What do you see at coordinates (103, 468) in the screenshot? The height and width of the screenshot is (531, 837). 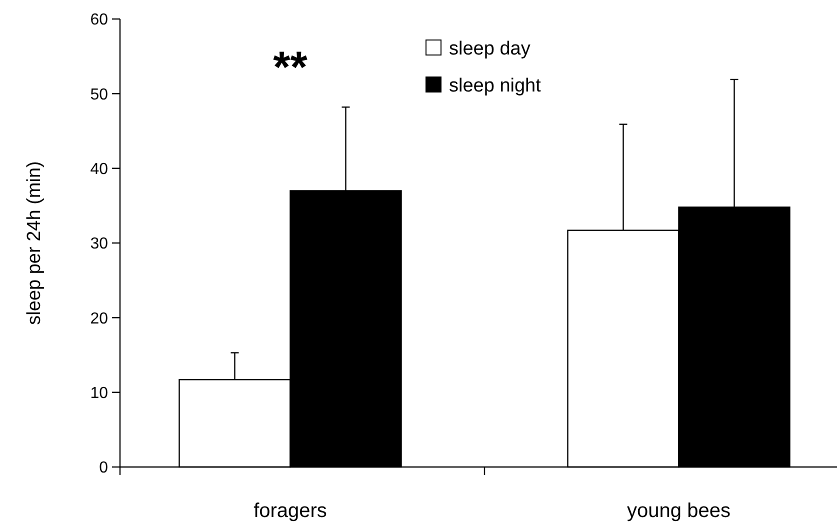 I see `y-tick-label: 0` at bounding box center [103, 468].